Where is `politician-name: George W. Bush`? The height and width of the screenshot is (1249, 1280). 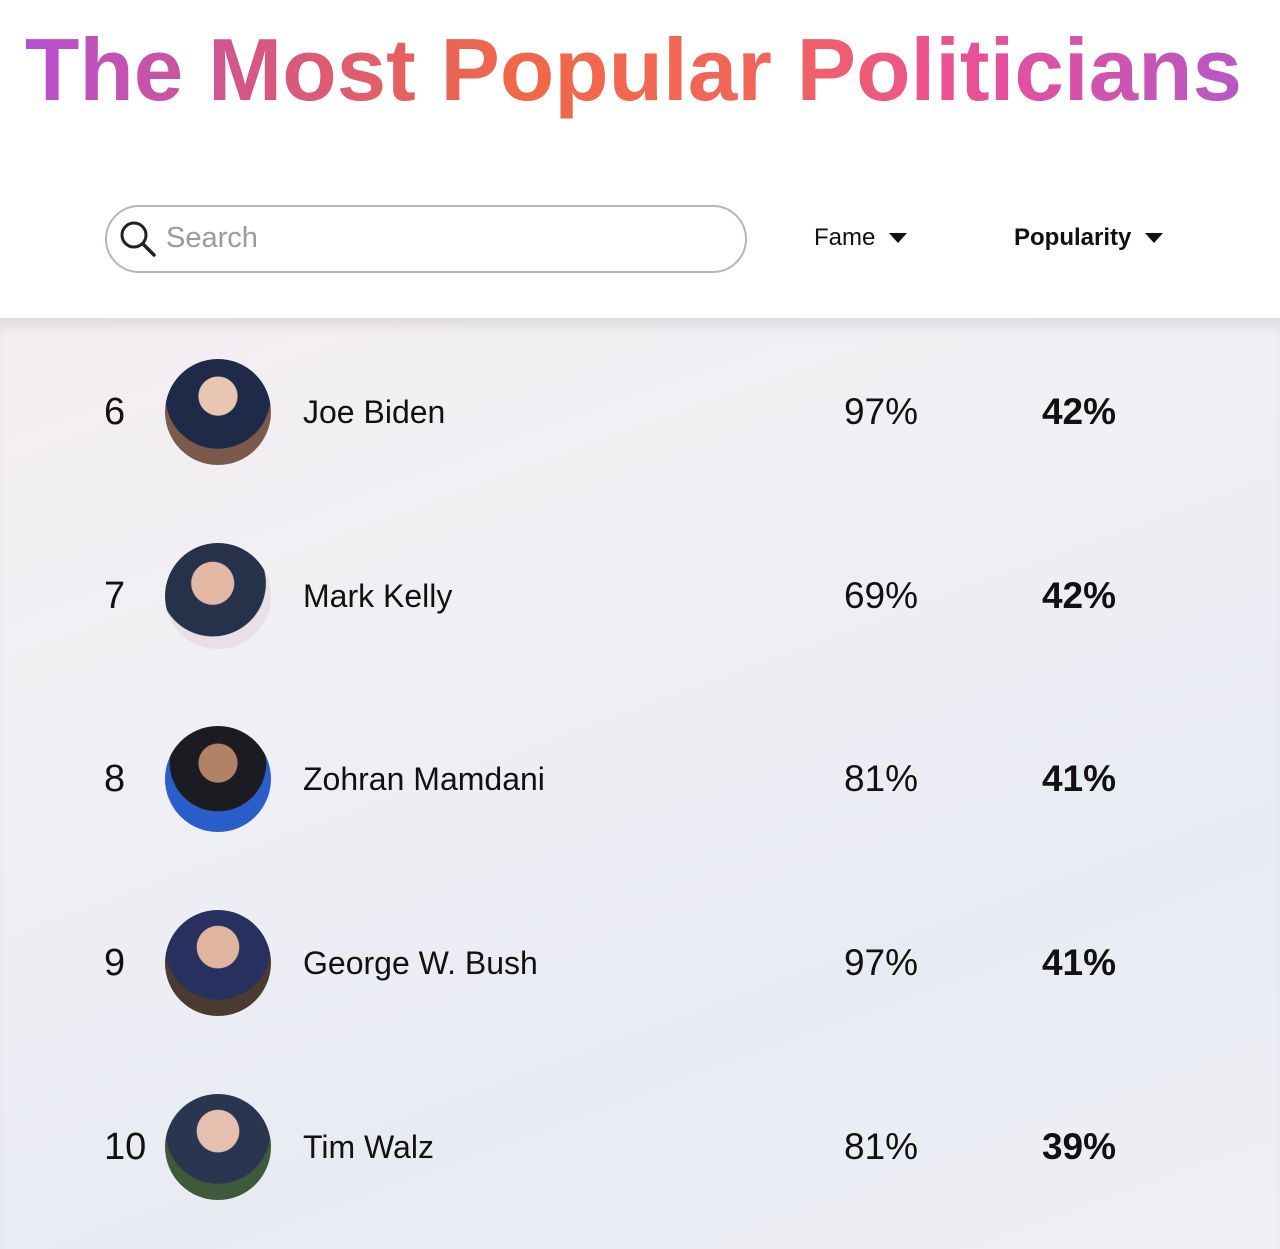 politician-name: George W. Bush is located at coordinates (420, 963).